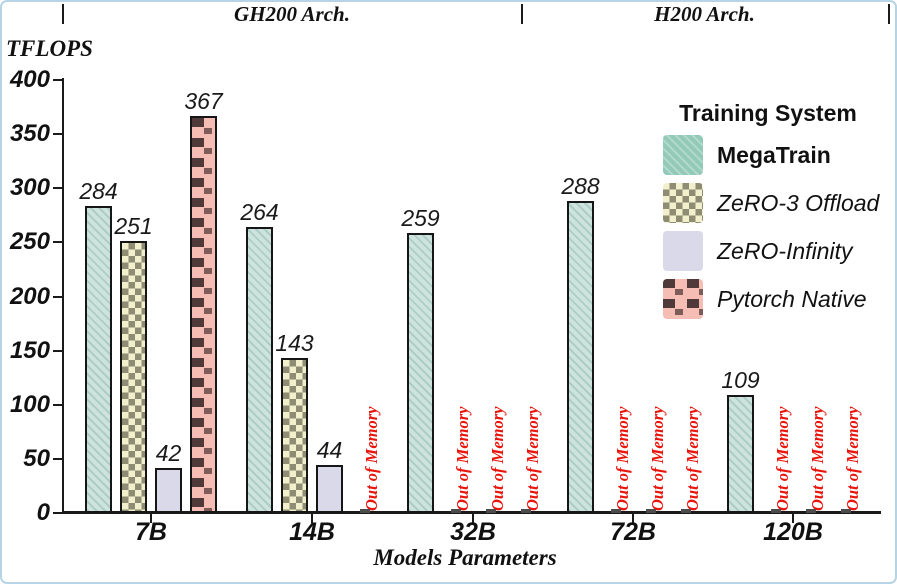 The height and width of the screenshot is (584, 897). Describe the element at coordinates (203, 101) in the screenshot. I see `bar-value-pytorch-native-7b: 367` at that location.